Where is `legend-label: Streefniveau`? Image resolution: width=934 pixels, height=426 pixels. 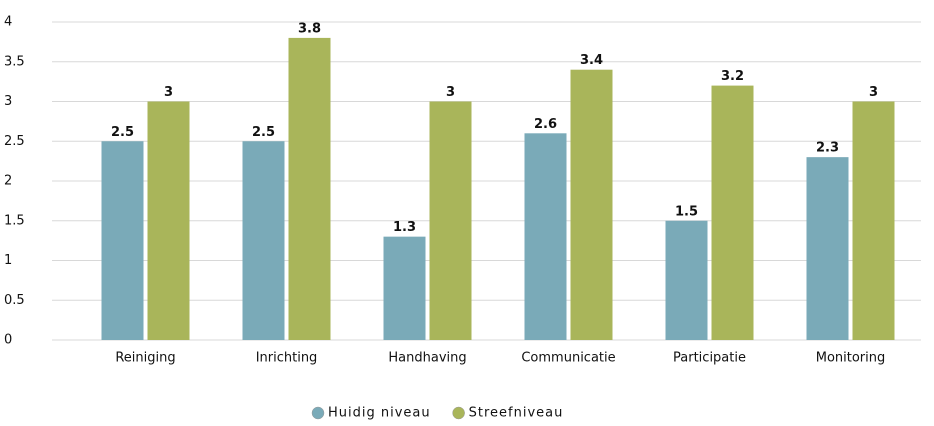
legend-label: Streefniveau is located at coordinates (516, 413).